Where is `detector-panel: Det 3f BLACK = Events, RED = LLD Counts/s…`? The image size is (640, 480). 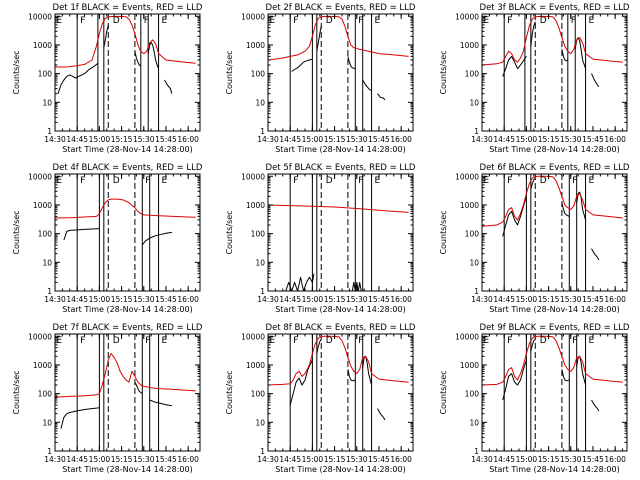 detector-panel: Det 3f BLACK = Events, RED = LLD Counts/s… is located at coordinates (534, 78).